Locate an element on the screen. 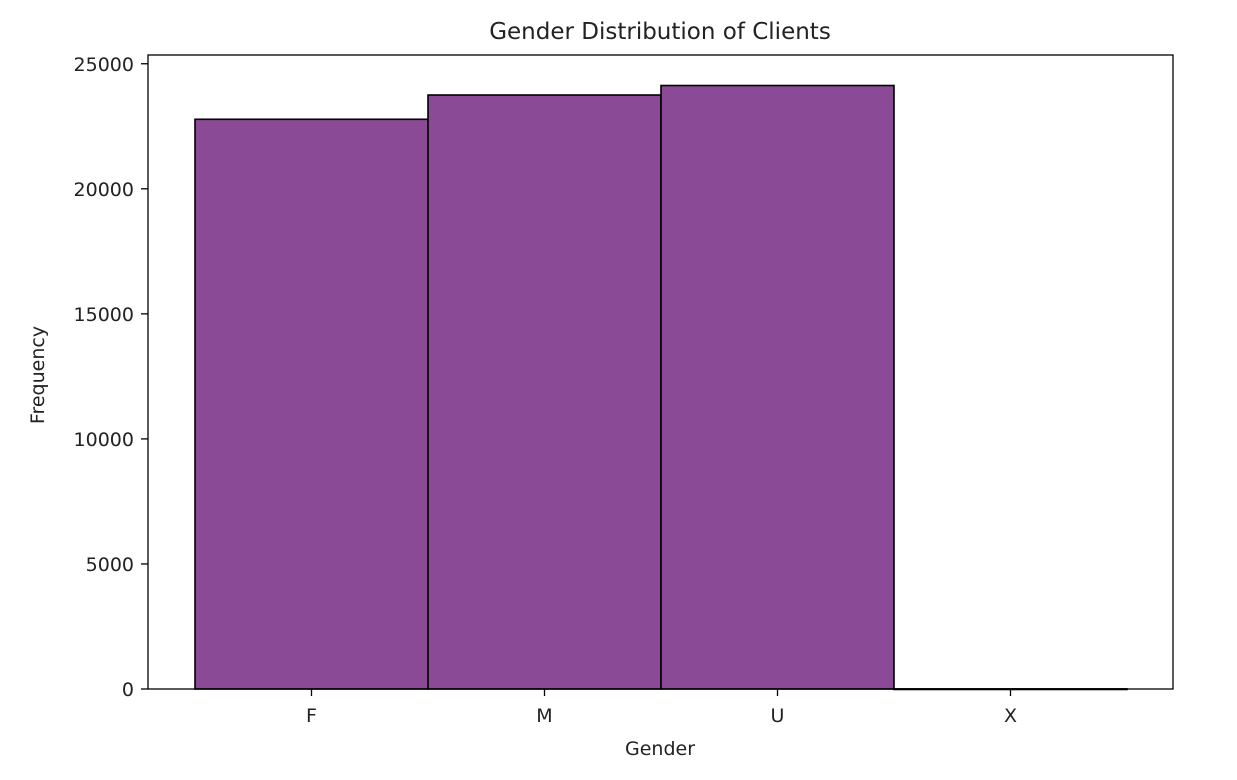 The image size is (1237, 780). y-tick-label: 0 is located at coordinates (128, 690).